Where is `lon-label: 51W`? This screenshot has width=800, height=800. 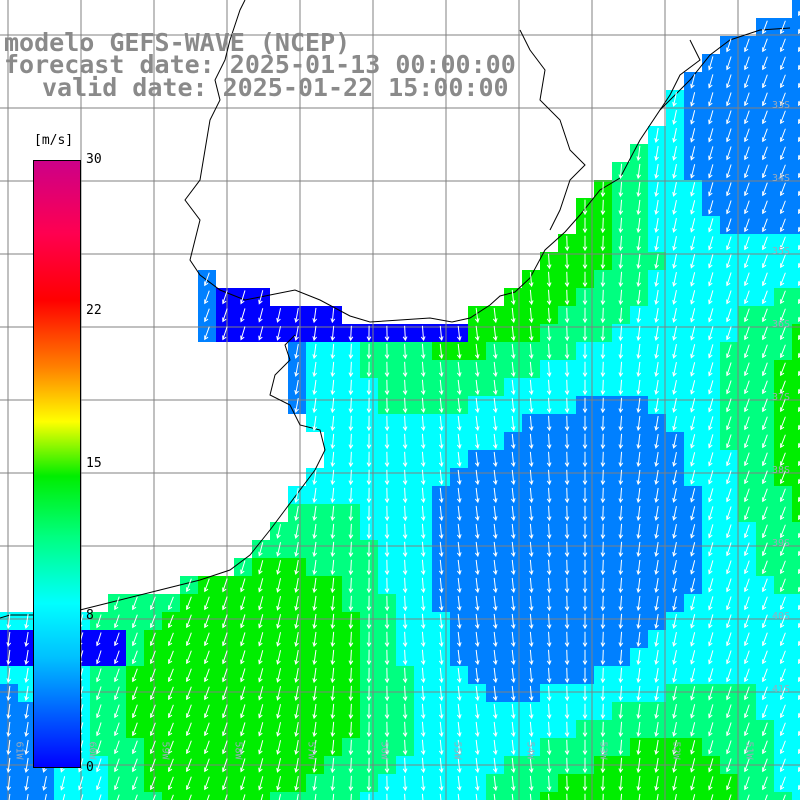 lon-label: 51W is located at coordinates (749, 750).